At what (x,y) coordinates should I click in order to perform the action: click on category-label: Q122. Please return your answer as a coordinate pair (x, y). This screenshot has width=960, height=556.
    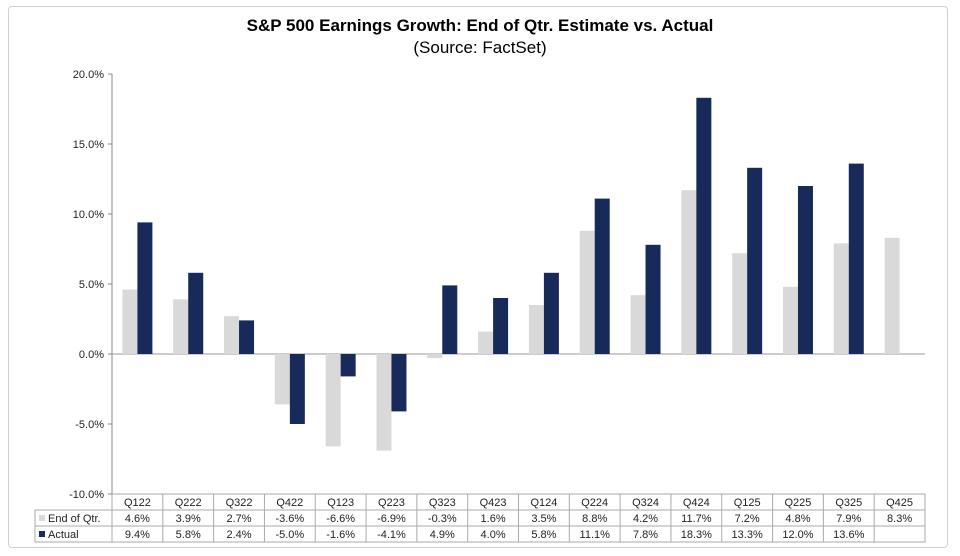
    Looking at the image, I should click on (137, 503).